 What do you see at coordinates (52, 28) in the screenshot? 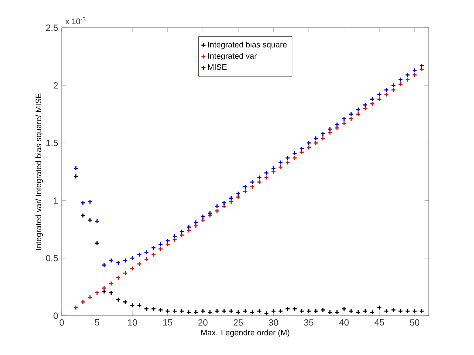
I see `y-tick-label: 2.5` at bounding box center [52, 28].